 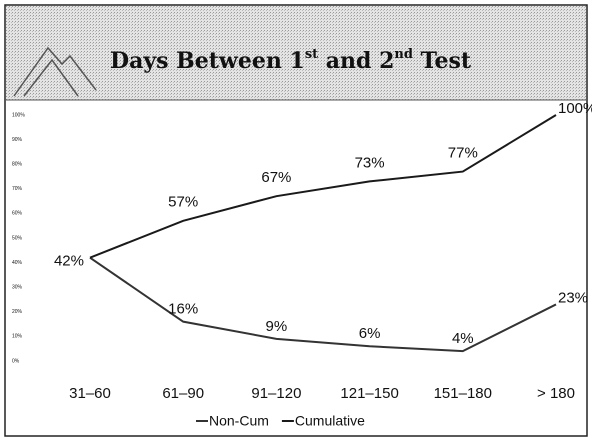 What do you see at coordinates (55, 71) in the screenshot?
I see `mountain-logo` at bounding box center [55, 71].